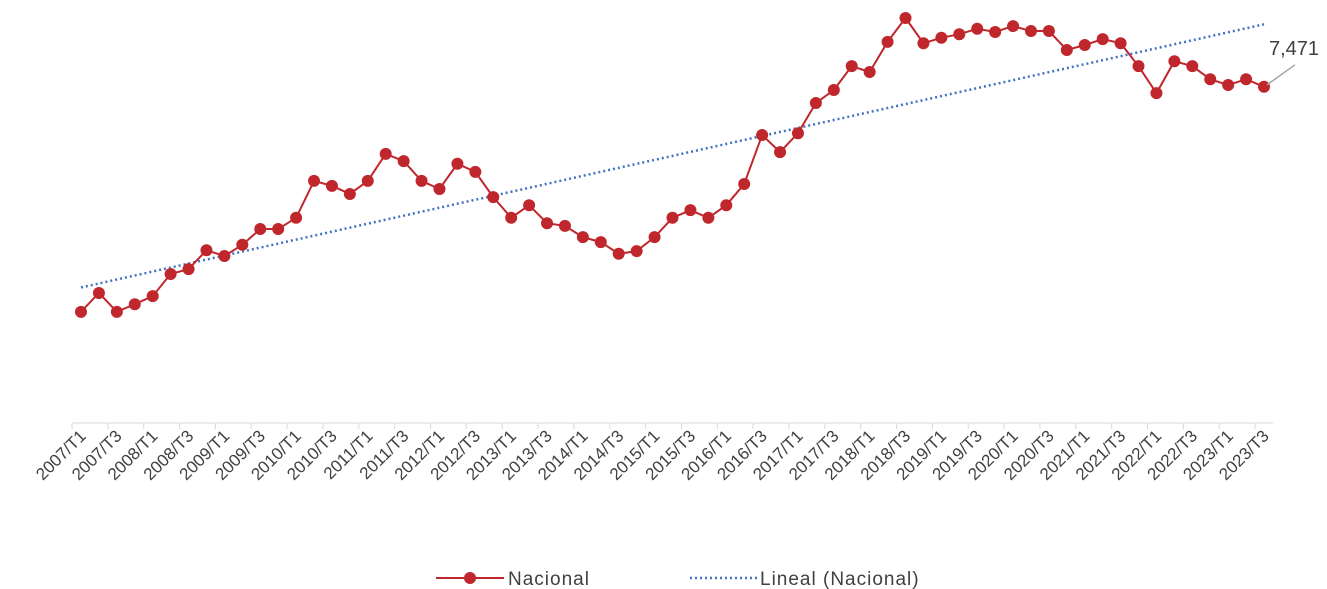 The image size is (1327, 589). Describe the element at coordinates (1281, 75) in the screenshot. I see `label-leader` at that location.